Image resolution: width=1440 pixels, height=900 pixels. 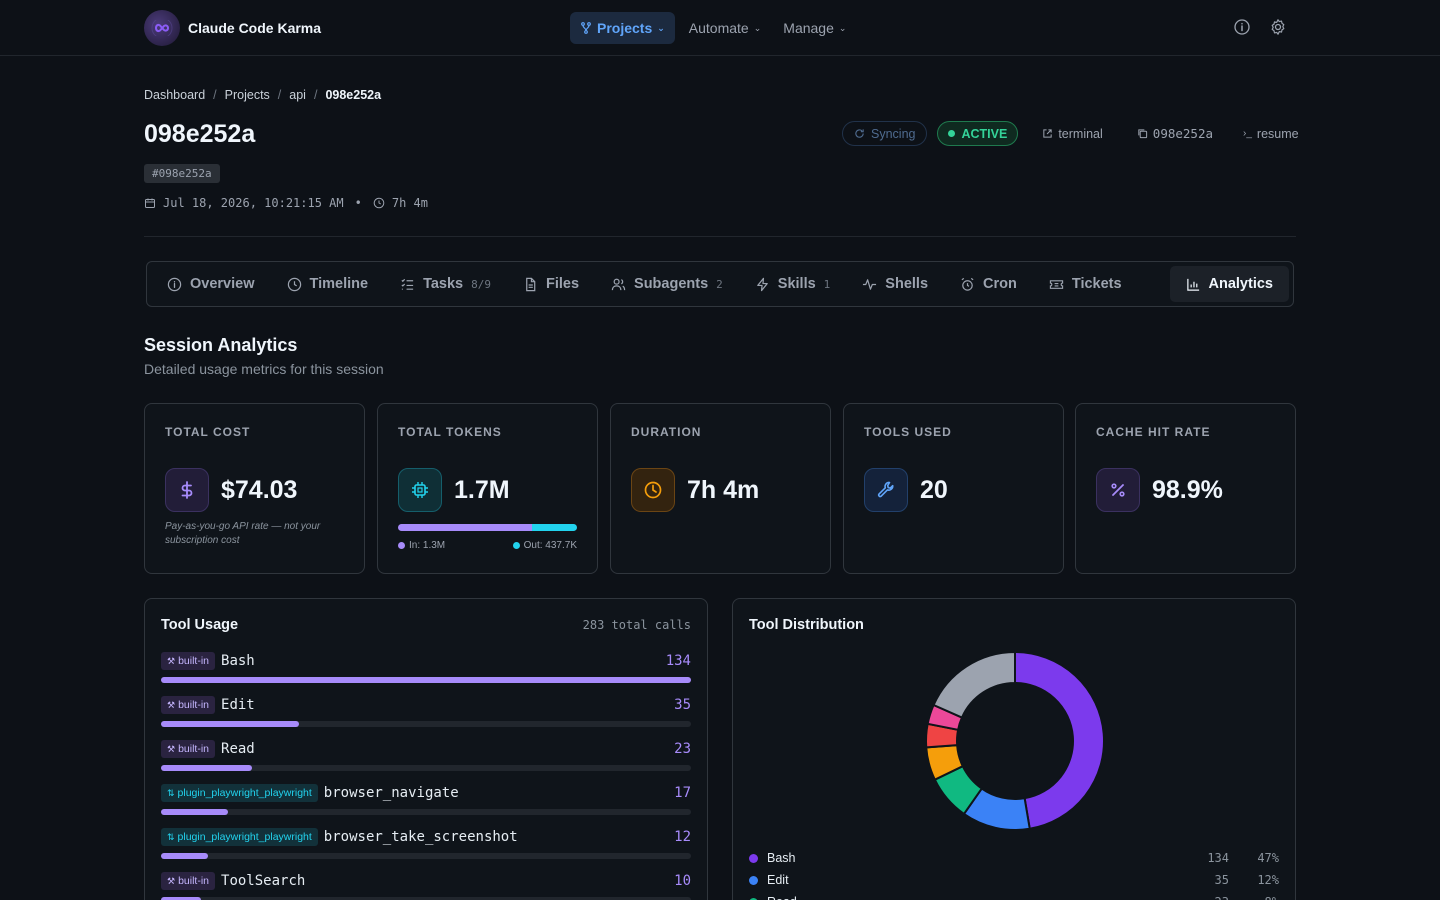 What do you see at coordinates (1056, 284) in the screenshot?
I see `ticket-icon` at bounding box center [1056, 284].